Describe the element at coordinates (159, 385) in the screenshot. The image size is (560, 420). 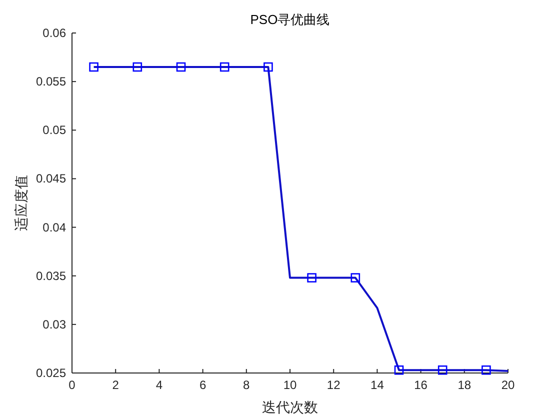
I see `x-tick-label: 4` at that location.